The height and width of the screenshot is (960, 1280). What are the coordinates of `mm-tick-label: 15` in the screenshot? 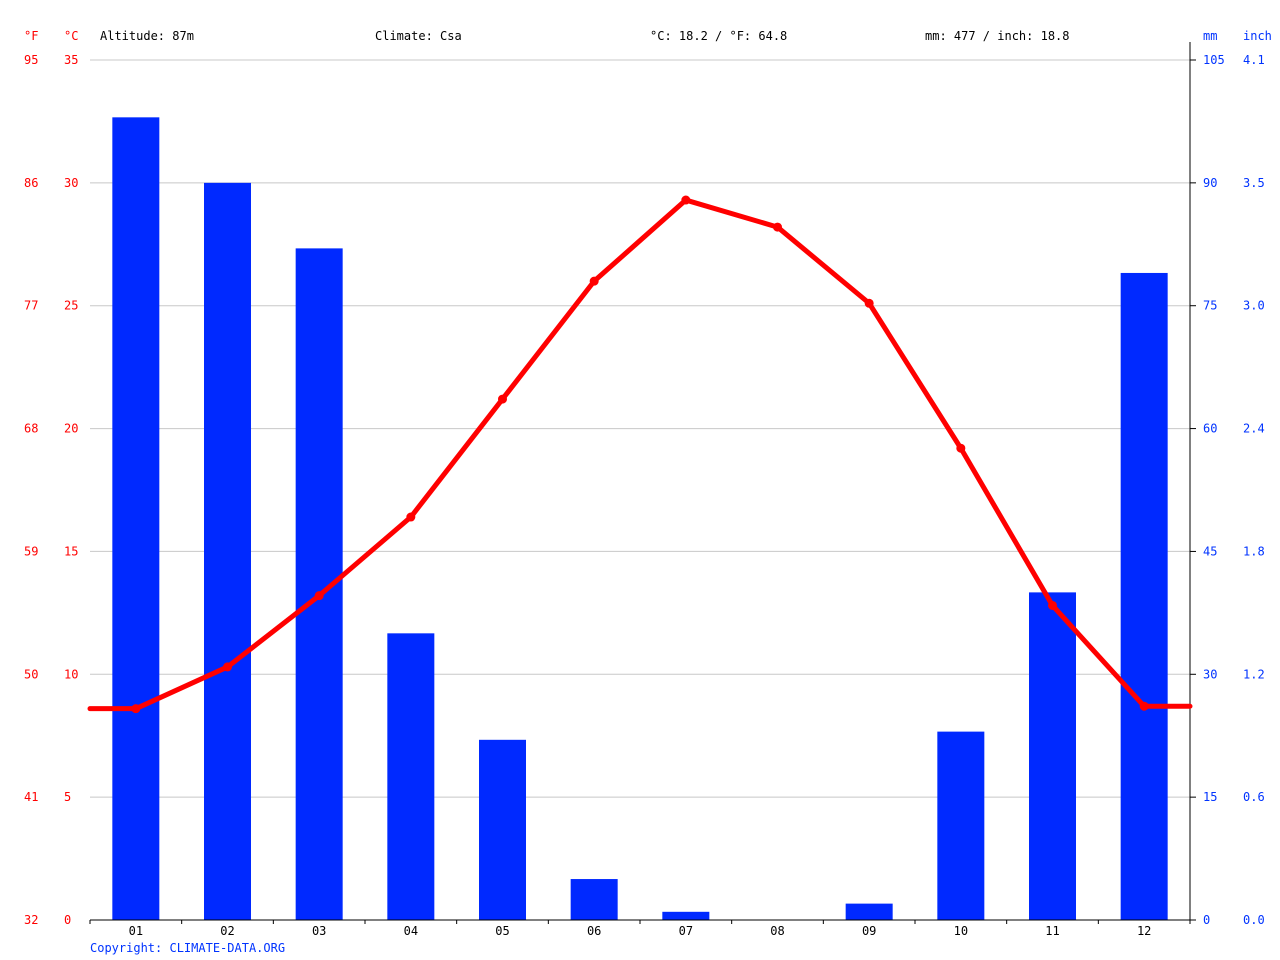 It's located at (1210, 797).